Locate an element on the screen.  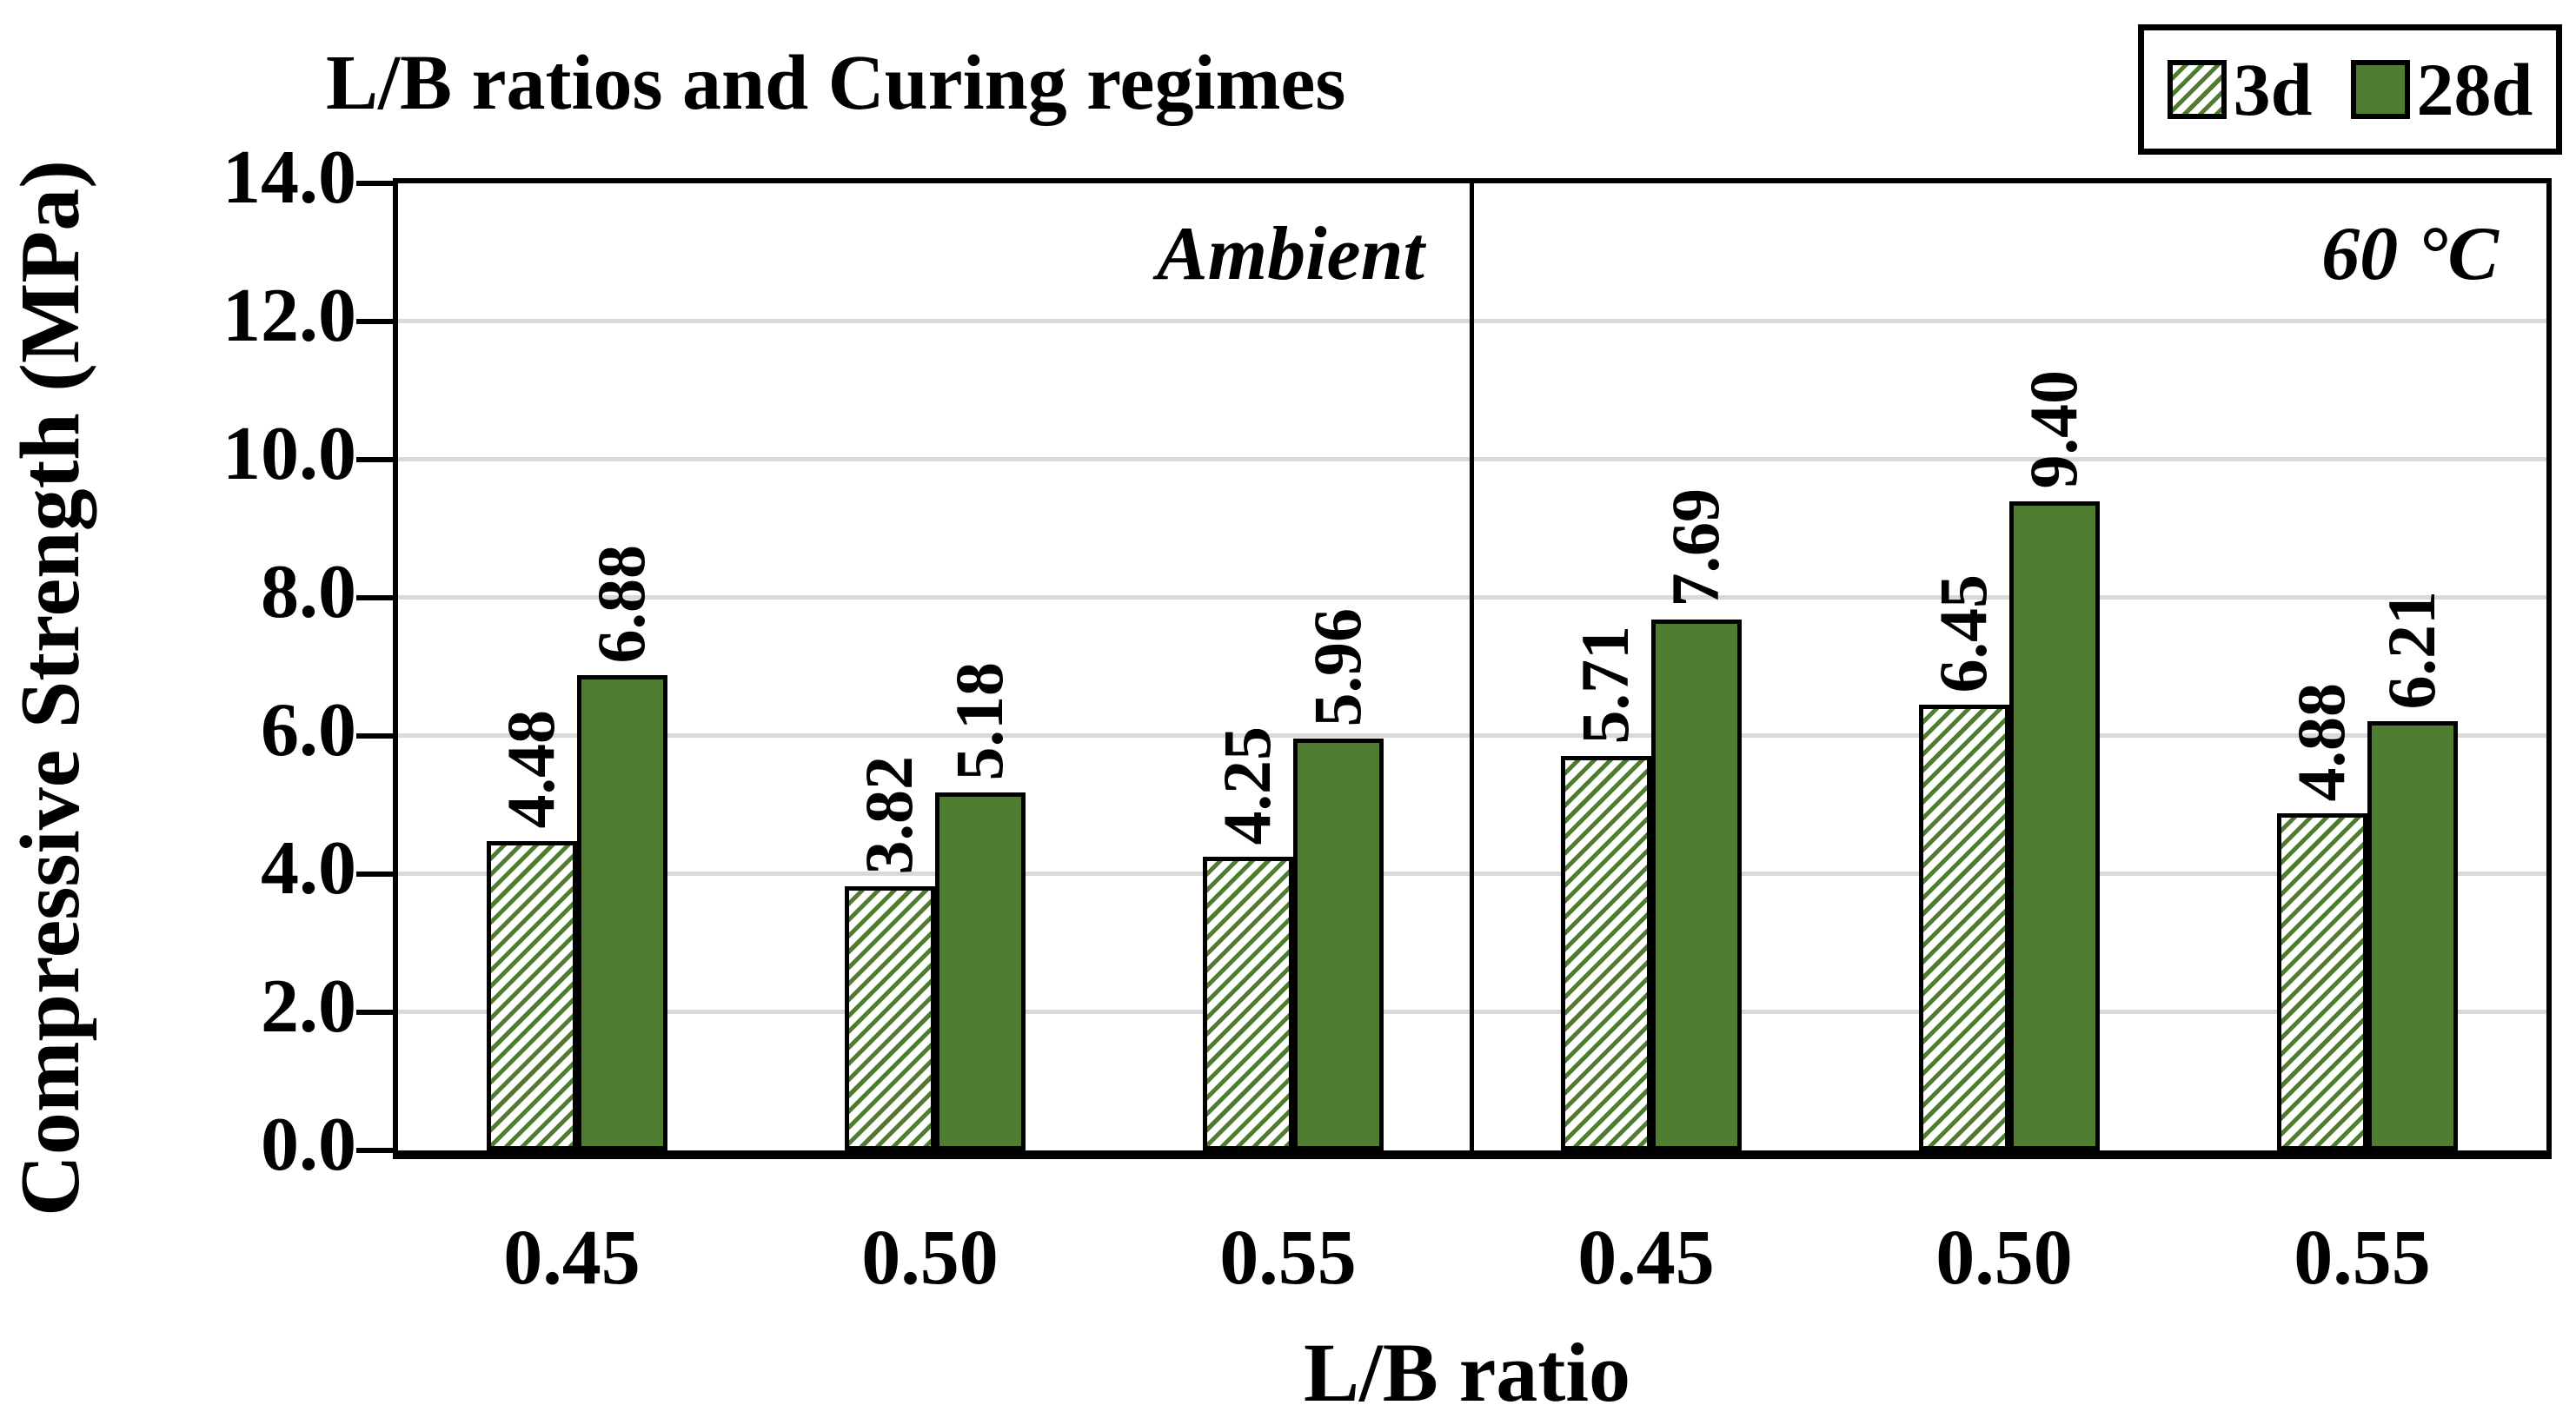
chart-title: L/B ratios and Curing regimes is located at coordinates (836, 83).